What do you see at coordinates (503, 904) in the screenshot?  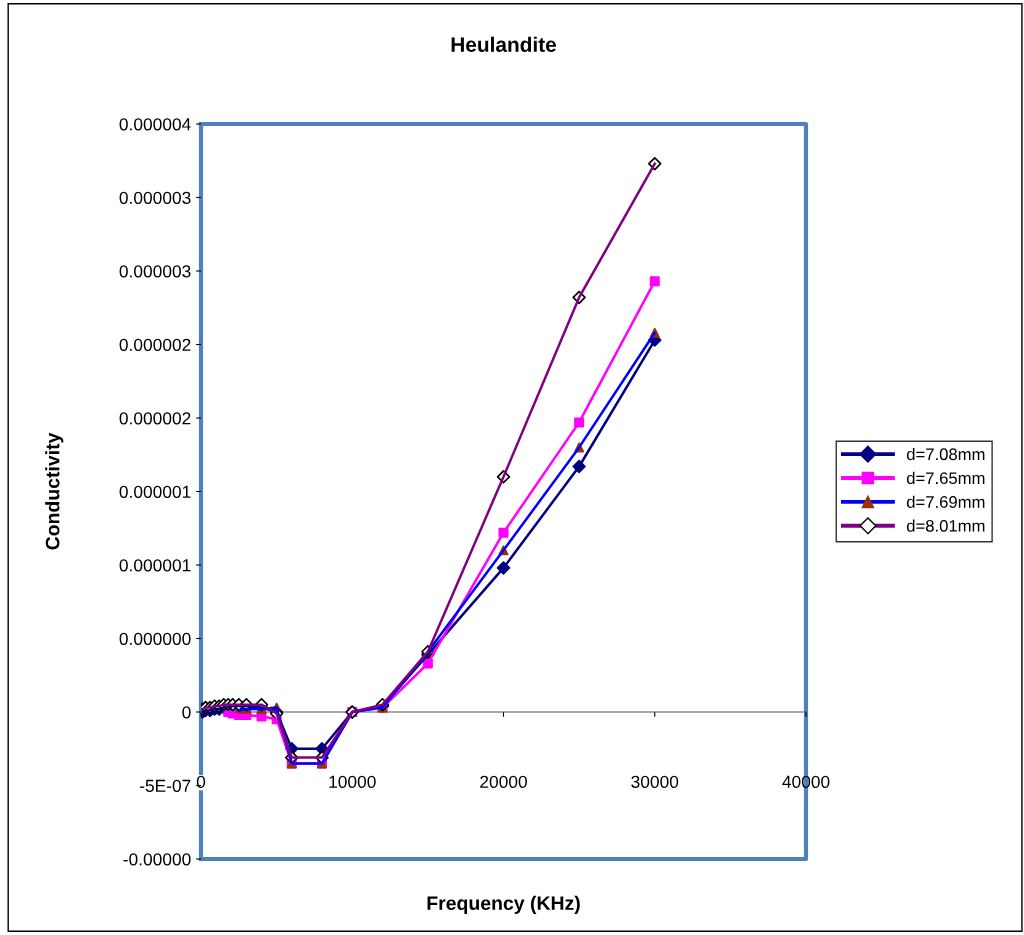 I see `x-axis-title: Frequency (KHz)` at bounding box center [503, 904].